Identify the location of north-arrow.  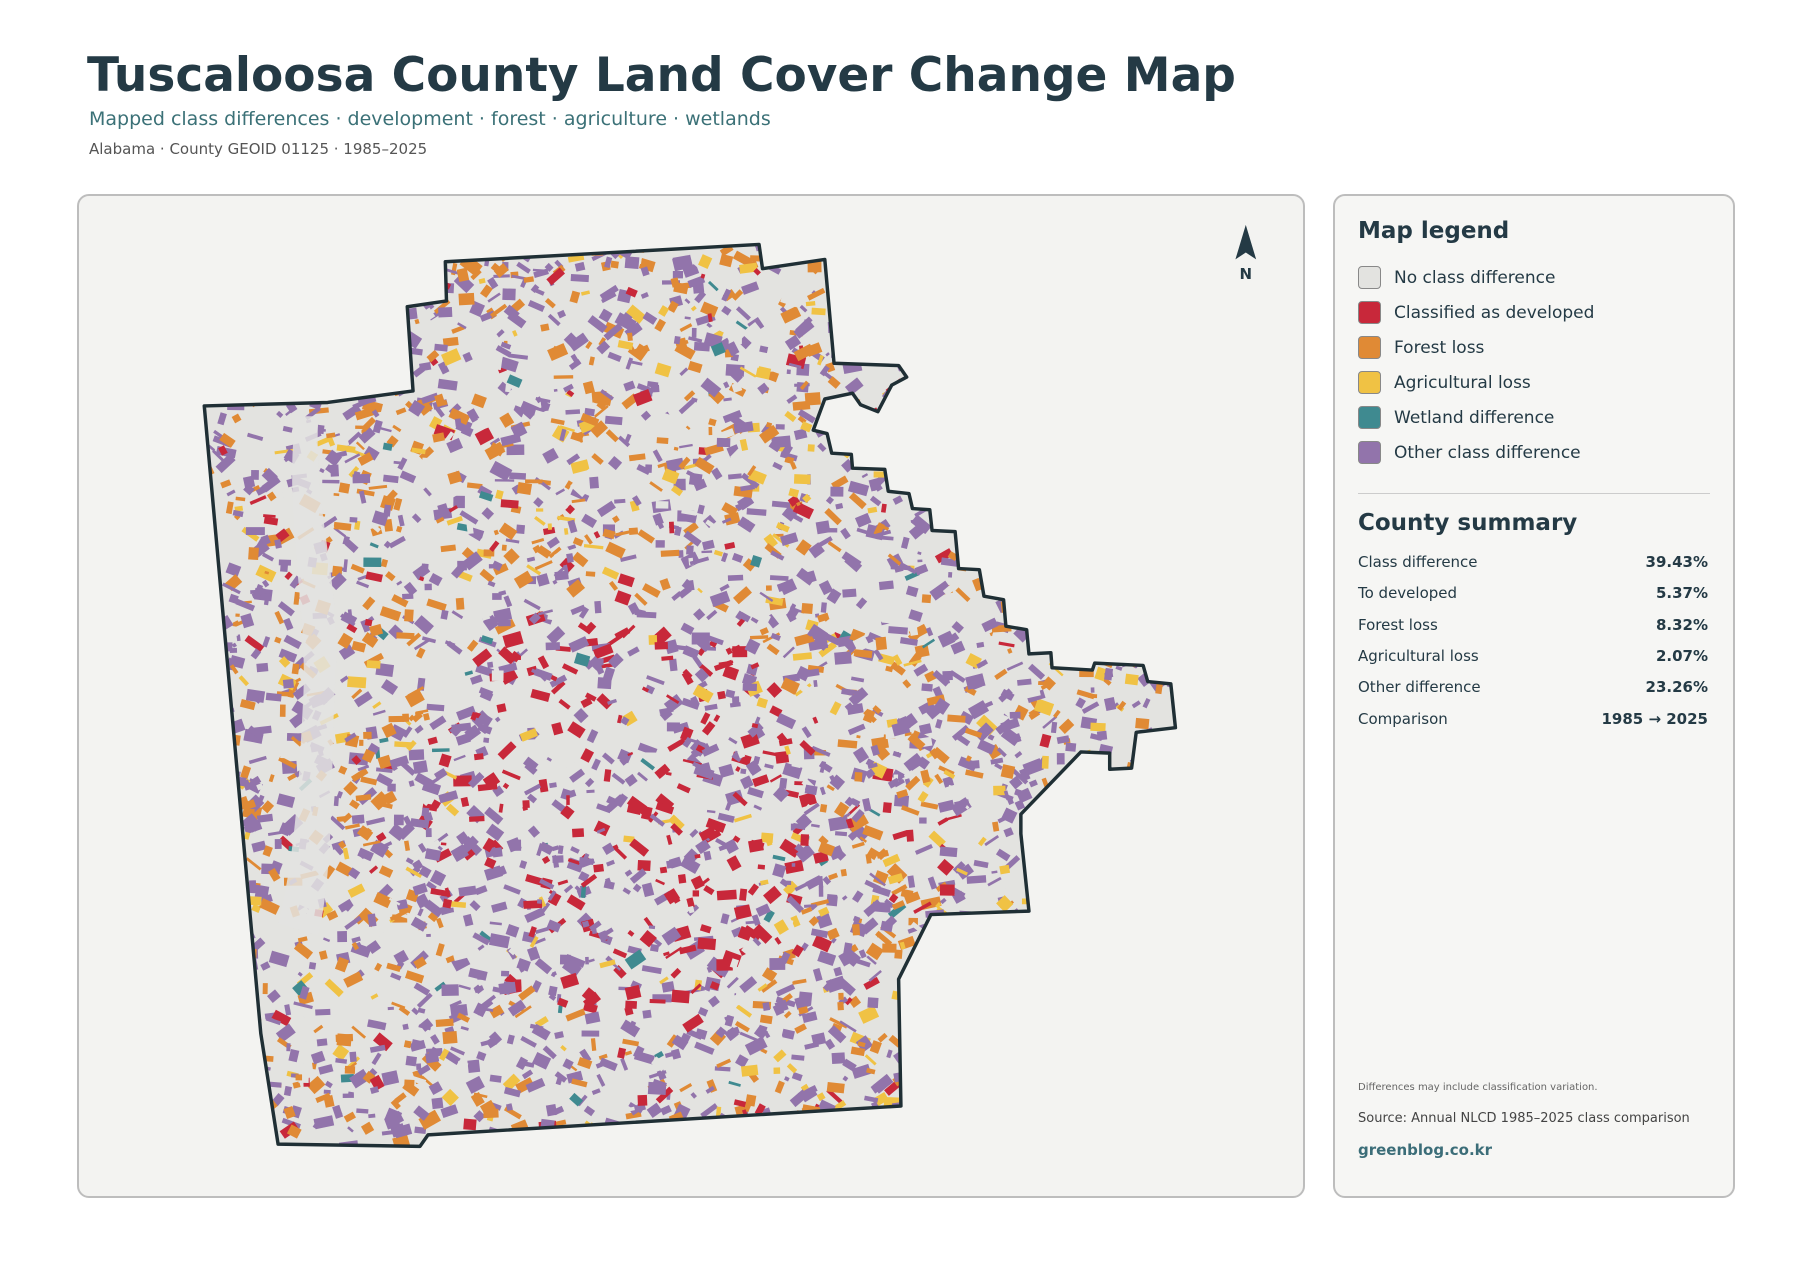
(1246, 242).